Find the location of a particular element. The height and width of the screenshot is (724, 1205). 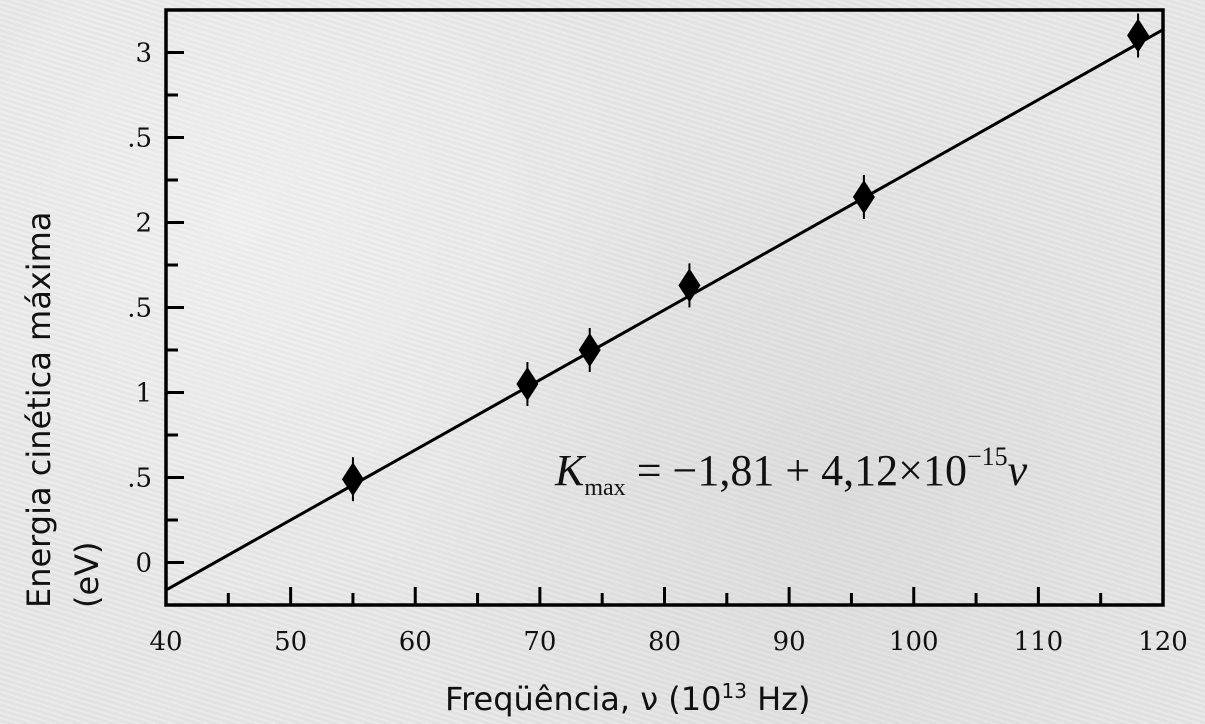

fit-equation: Kmax = −1,81 + 4,12×10−15ν is located at coordinates (791, 471).